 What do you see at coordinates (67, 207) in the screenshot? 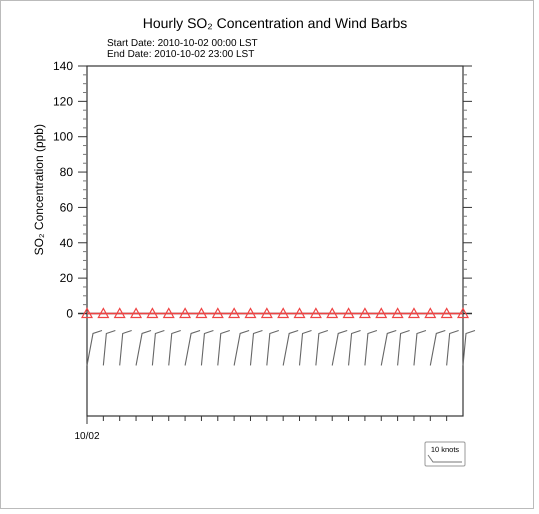
I see `y-tick-label: 60` at bounding box center [67, 207].